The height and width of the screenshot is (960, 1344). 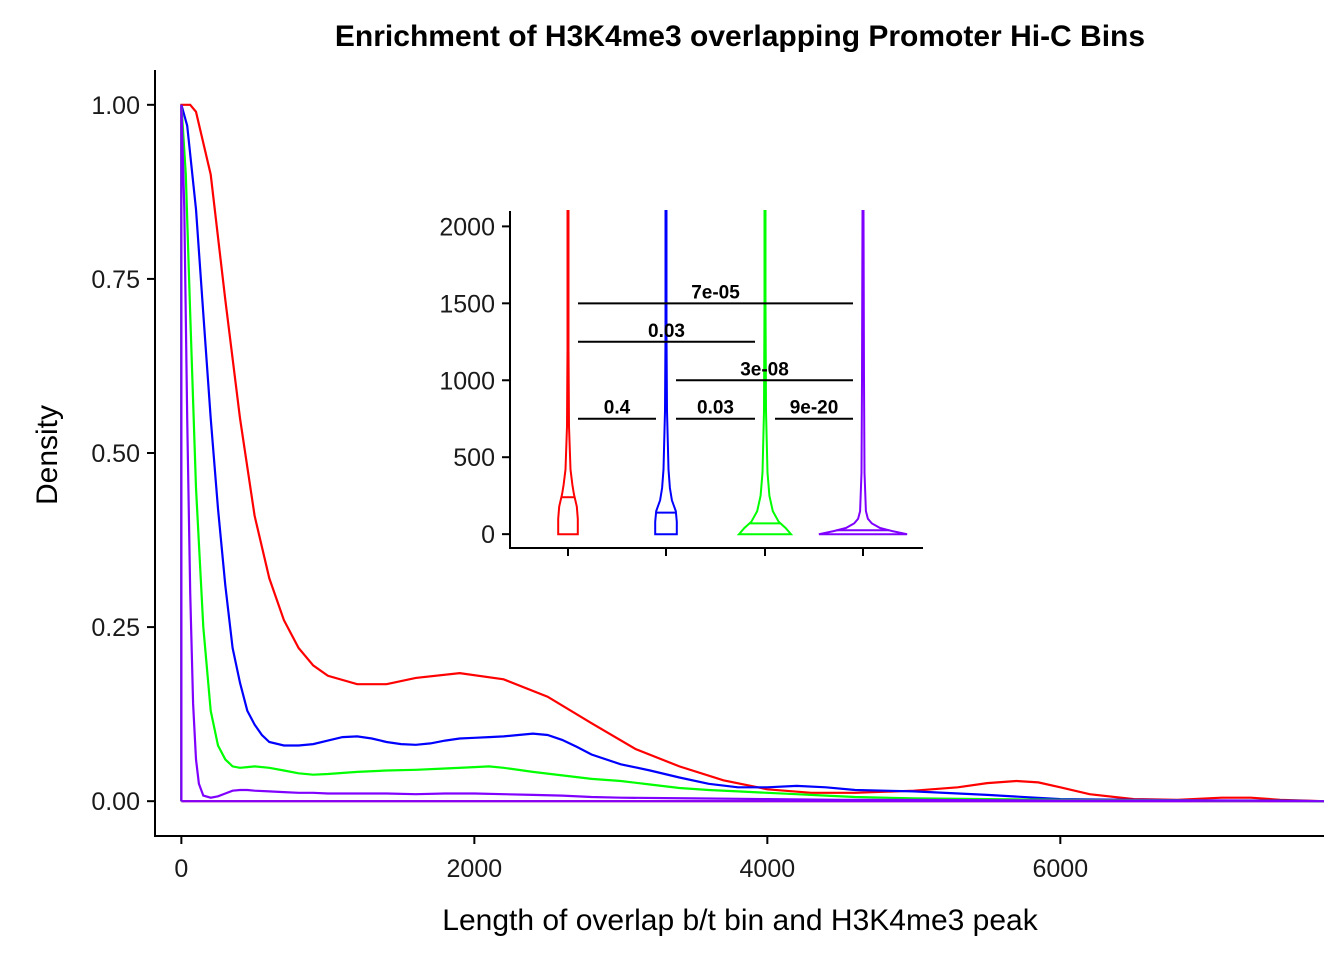 What do you see at coordinates (715, 292) in the screenshot?
I see `p-value-label: 7e-05` at bounding box center [715, 292].